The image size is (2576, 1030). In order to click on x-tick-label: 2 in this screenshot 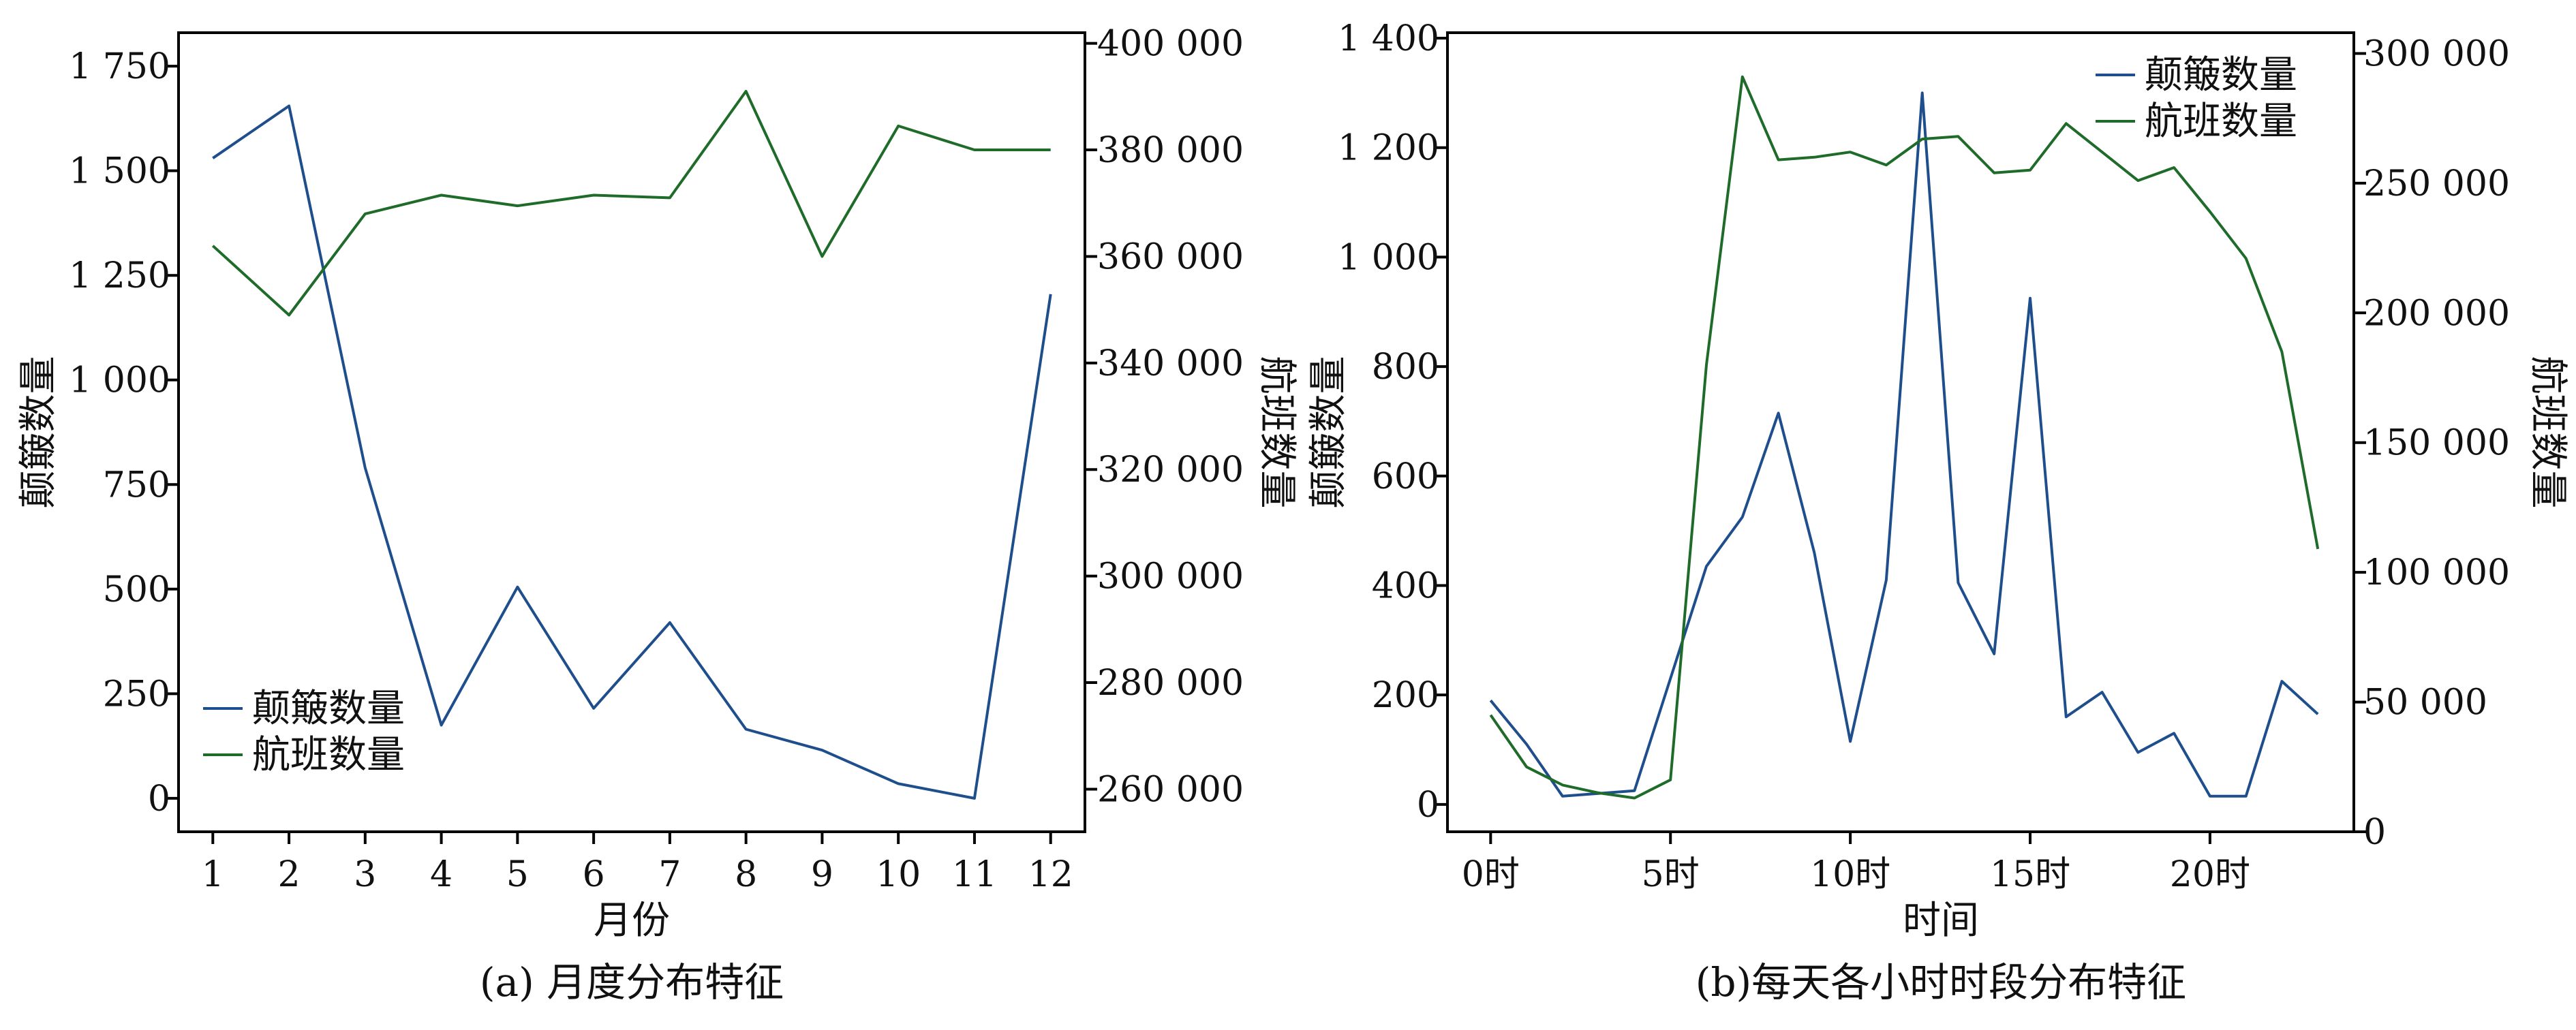, I will do `click(289, 874)`.